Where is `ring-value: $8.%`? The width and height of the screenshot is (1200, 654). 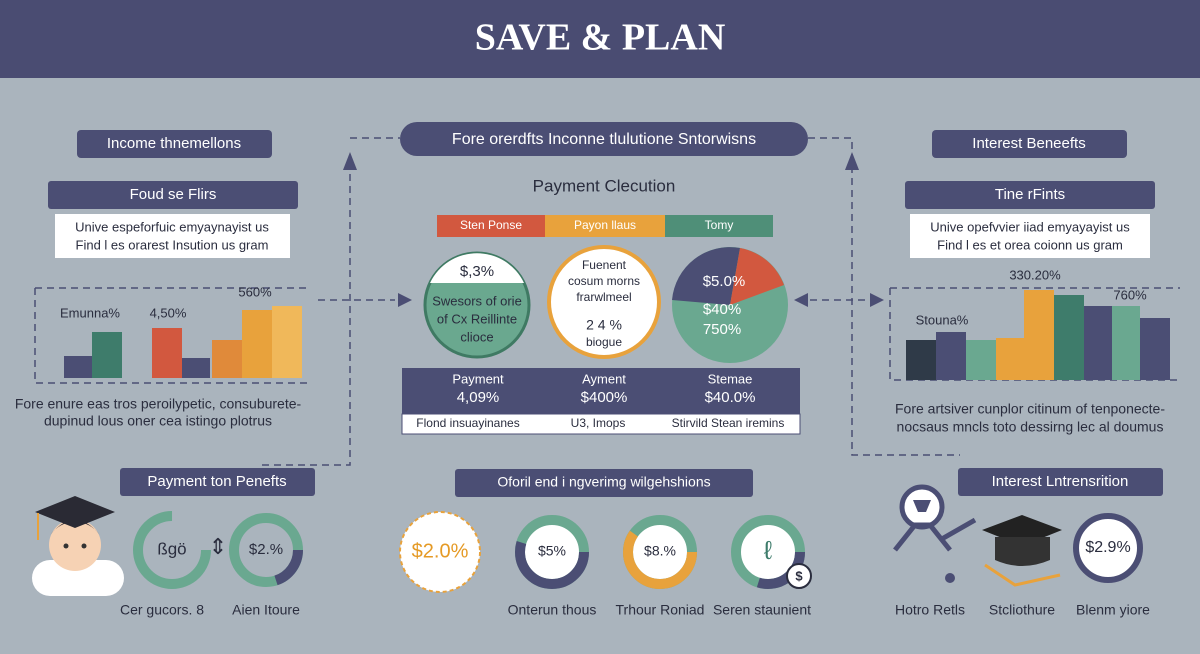
ring-value: $8.% is located at coordinates (660, 551).